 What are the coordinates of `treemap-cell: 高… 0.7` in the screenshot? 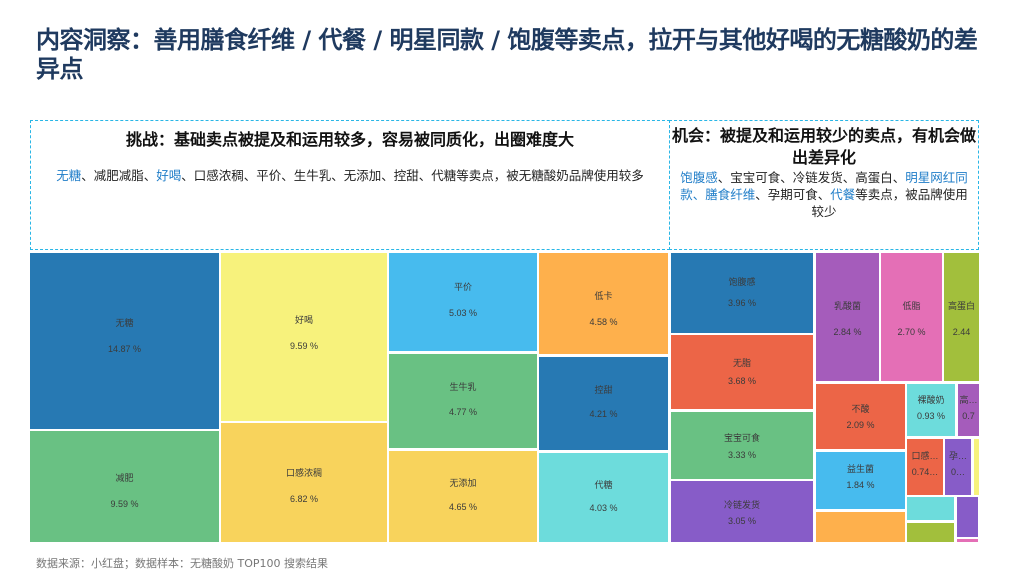 It's located at (968, 410).